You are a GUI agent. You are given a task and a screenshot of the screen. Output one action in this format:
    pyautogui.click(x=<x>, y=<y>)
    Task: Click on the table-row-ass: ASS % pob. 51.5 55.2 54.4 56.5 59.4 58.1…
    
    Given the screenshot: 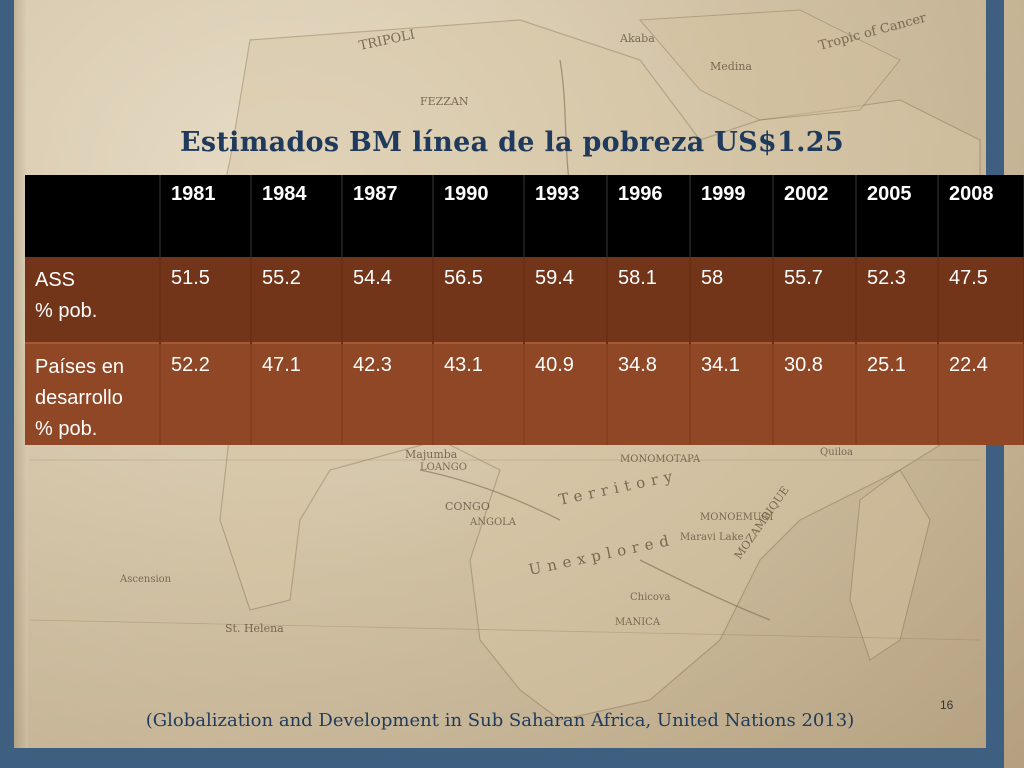 What is the action you would take?
    pyautogui.click(x=524, y=300)
    